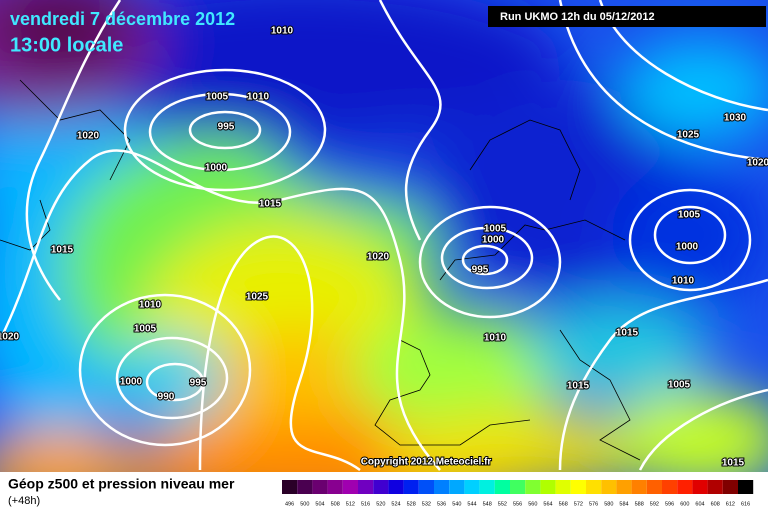 This screenshot has width=768, height=512. What do you see at coordinates (426, 504) in the screenshot?
I see `scale-label: 532` at bounding box center [426, 504].